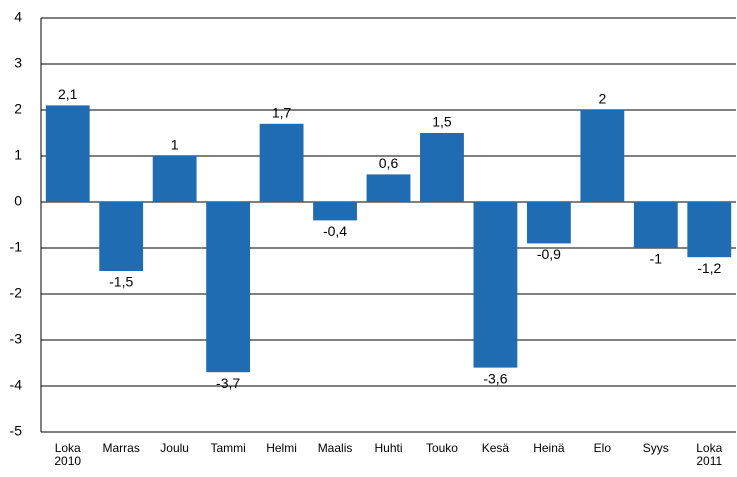  I want to click on y-tick-label: -5, so click(16, 431).